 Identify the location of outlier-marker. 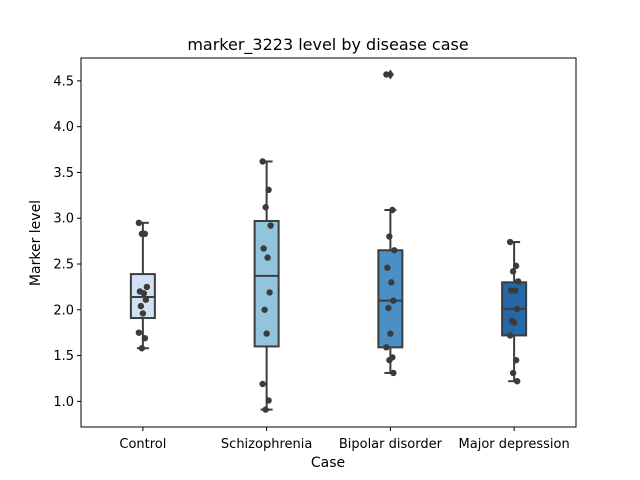
(390, 74).